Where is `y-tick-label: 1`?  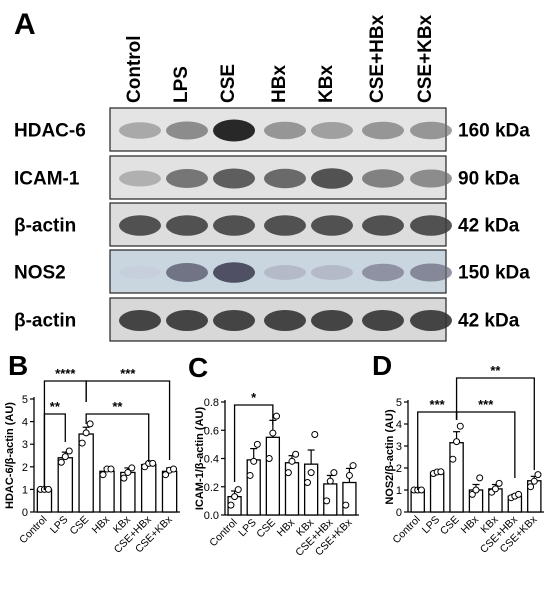
y-tick-label: 1 is located at coordinates (399, 491).